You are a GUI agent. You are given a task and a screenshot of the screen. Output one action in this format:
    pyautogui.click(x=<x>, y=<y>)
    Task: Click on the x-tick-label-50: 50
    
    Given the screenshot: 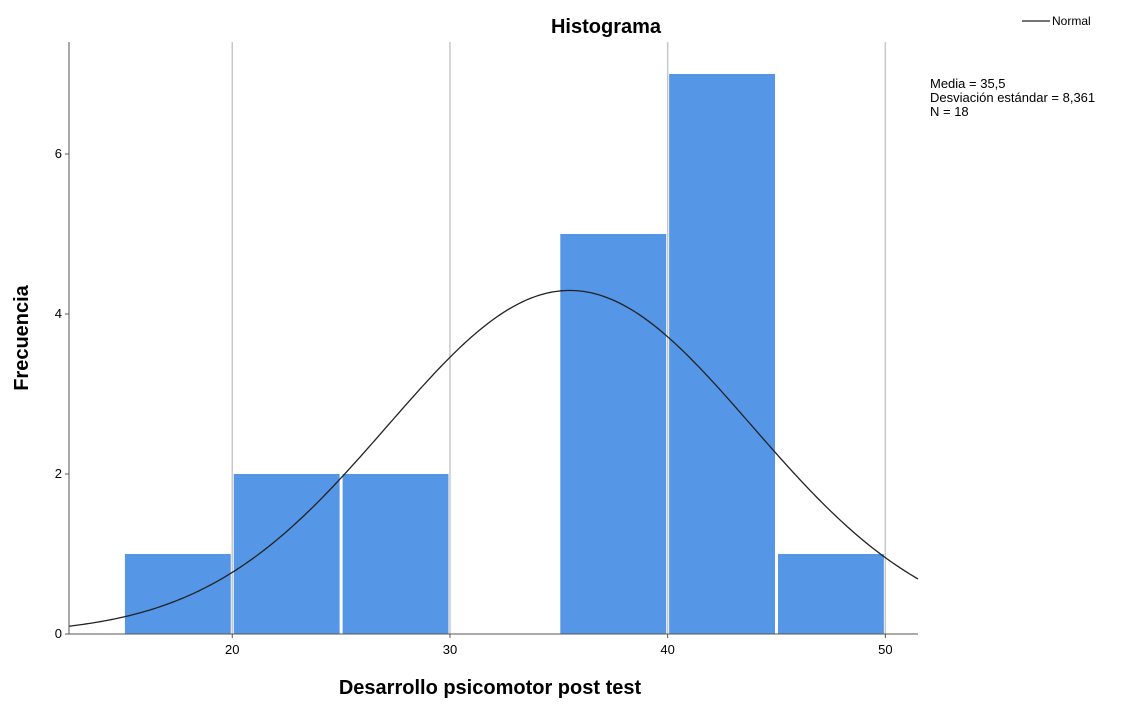 What is the action you would take?
    pyautogui.click(x=885, y=649)
    